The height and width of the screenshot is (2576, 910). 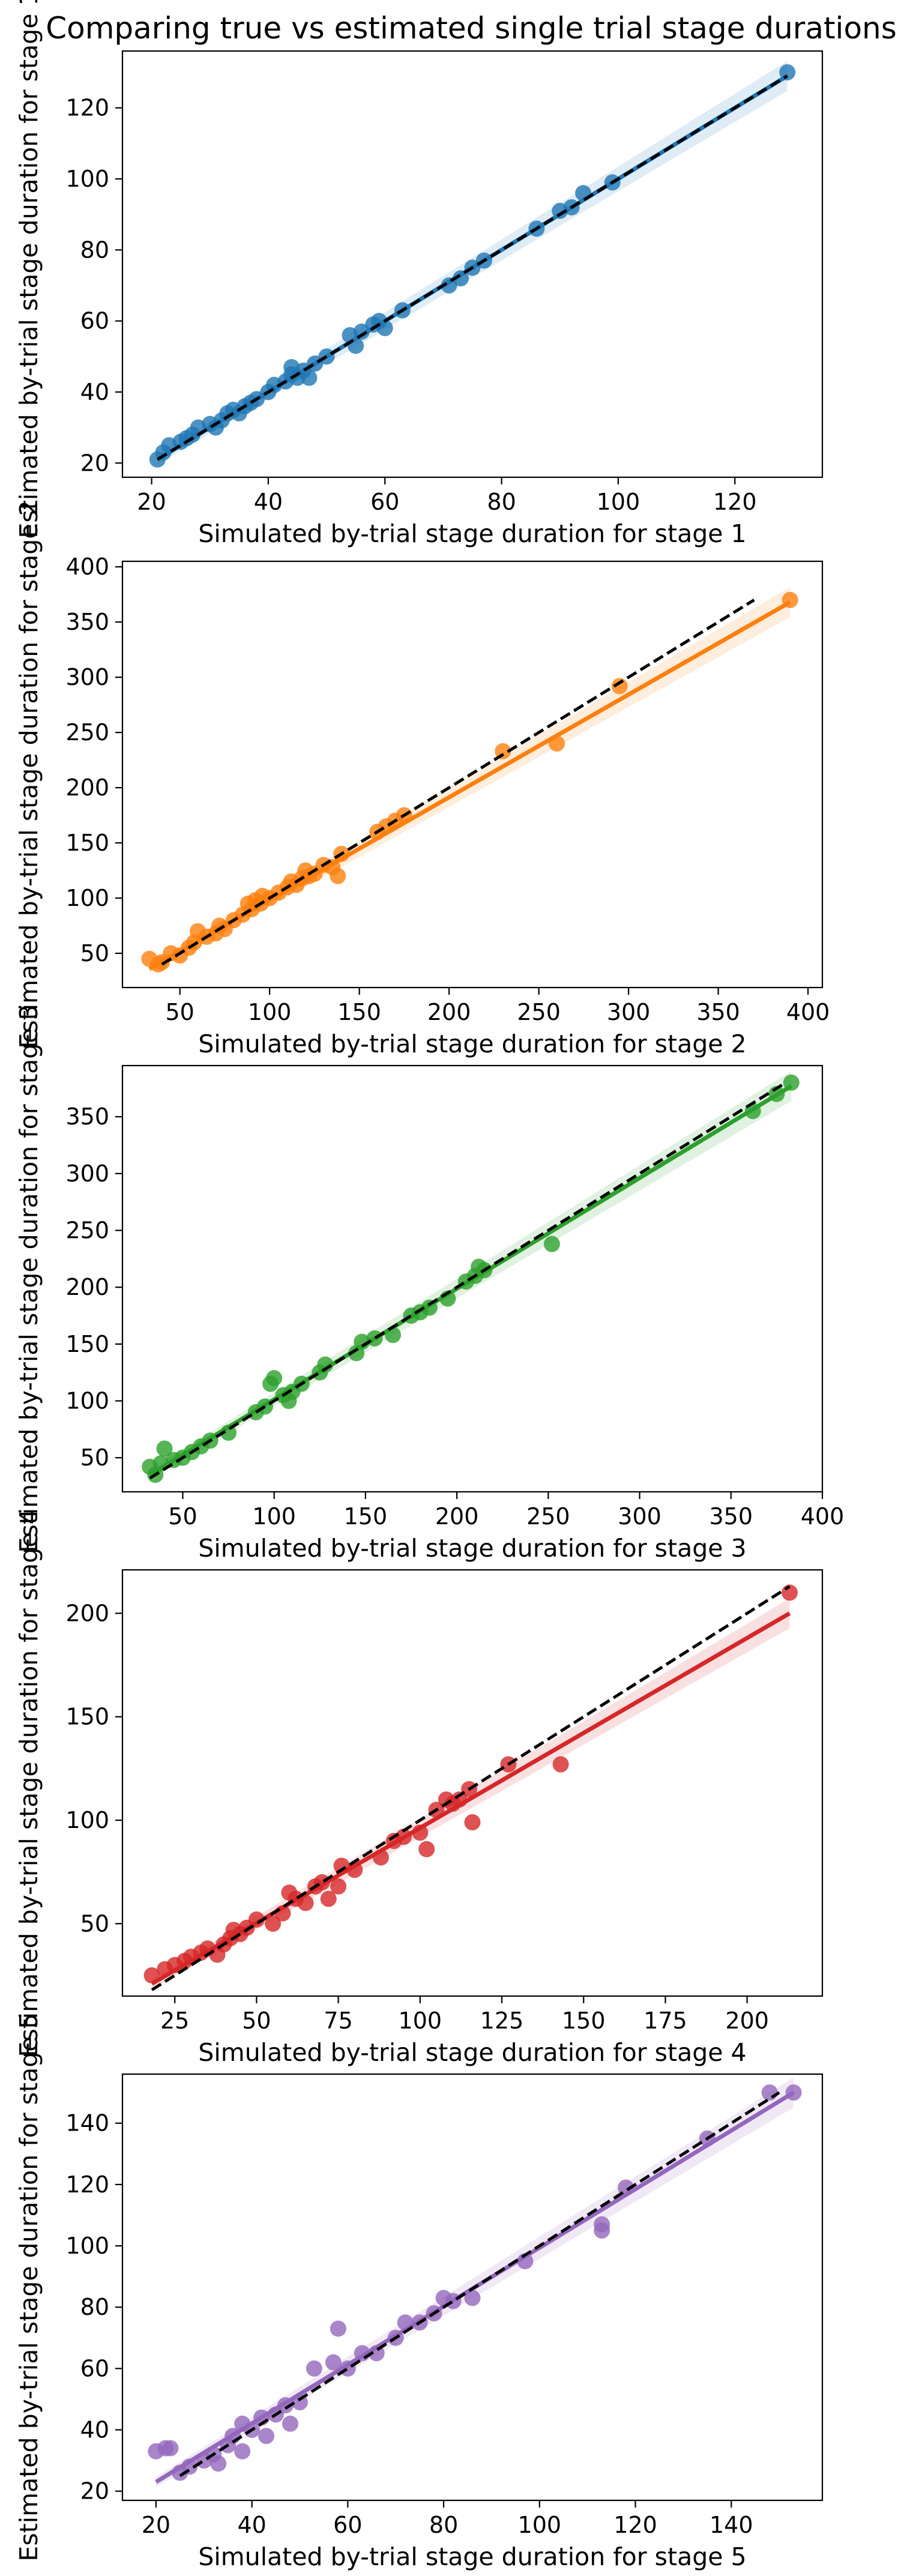 What do you see at coordinates (338, 2020) in the screenshot?
I see `x-tick-label: 75` at bounding box center [338, 2020].